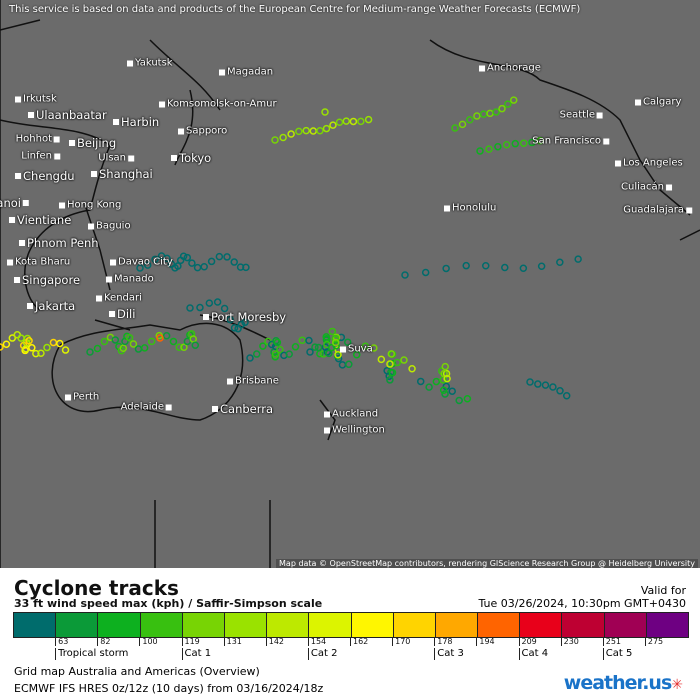 The height and width of the screenshot is (700, 700). Describe the element at coordinates (257, 381) in the screenshot. I see `city-label: Brisbane` at that location.